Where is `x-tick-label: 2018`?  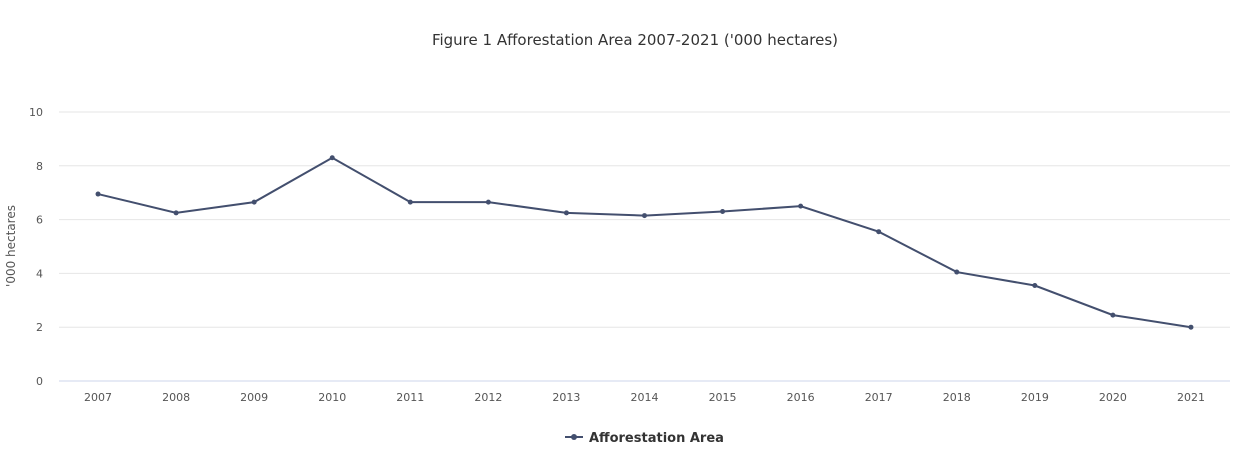 x-tick-label: 2018 is located at coordinates (957, 397).